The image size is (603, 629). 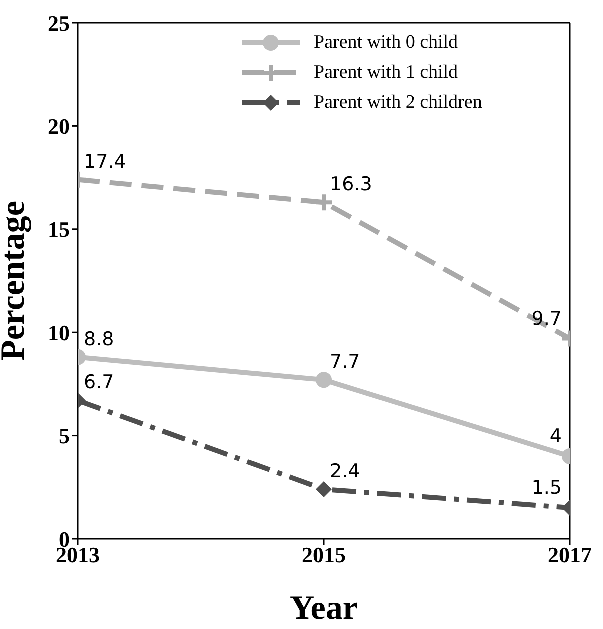 I want to click on data-label: 1.5, so click(x=547, y=488).